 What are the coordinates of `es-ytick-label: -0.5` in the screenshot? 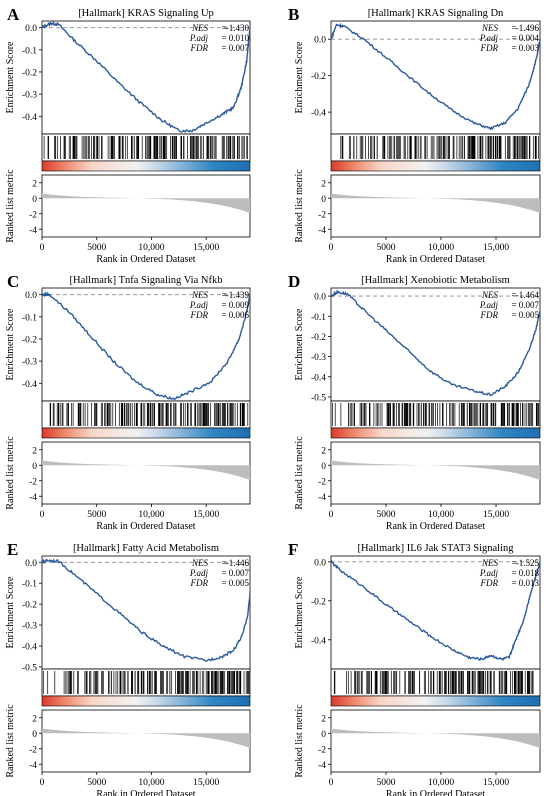 It's located at (29, 668).